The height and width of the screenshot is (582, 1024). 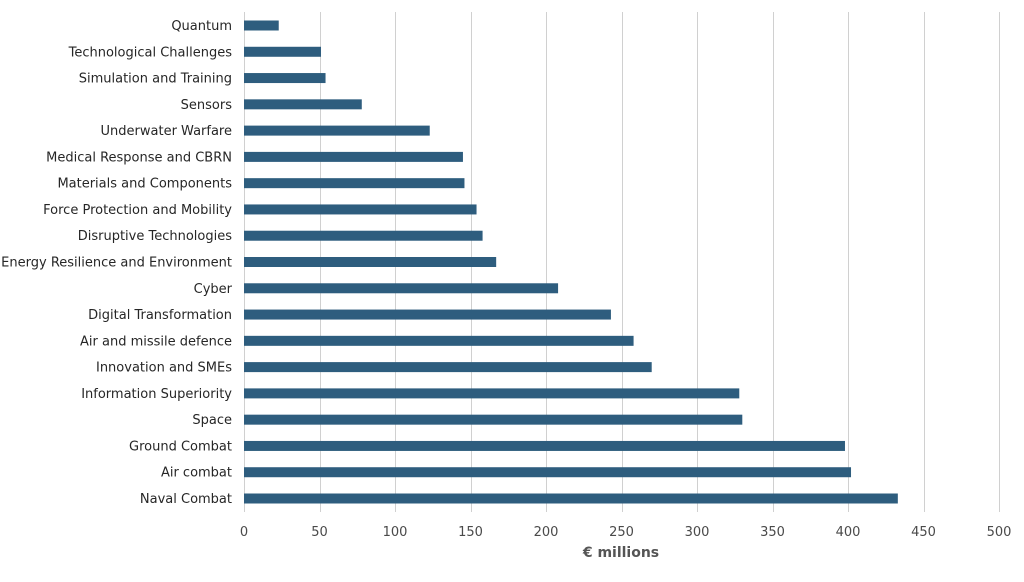 What do you see at coordinates (621, 532) in the screenshot?
I see `x-tick-label: 250` at bounding box center [621, 532].